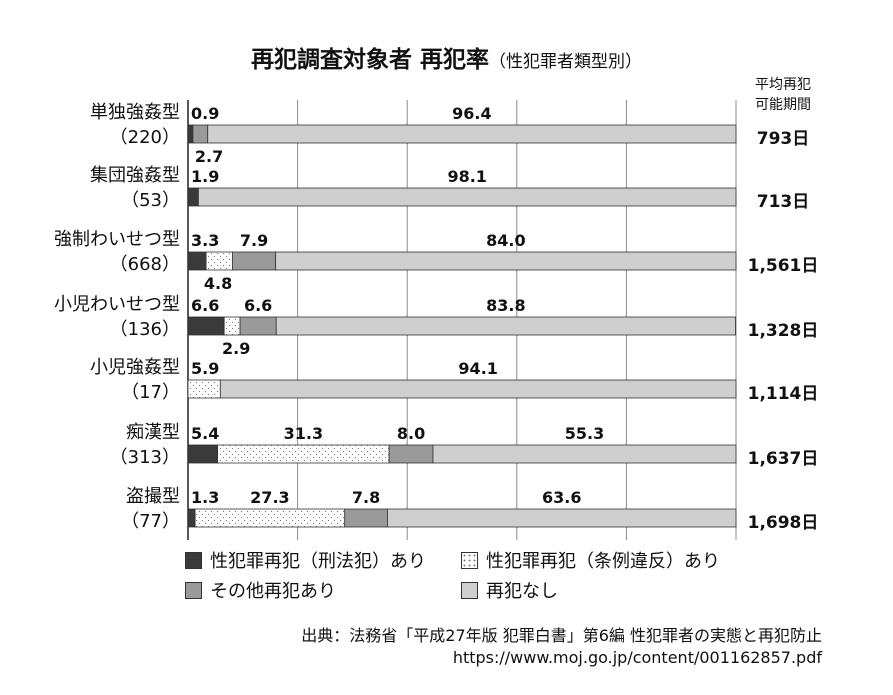 Image resolution: width=893 pixels, height=695 pixels. What do you see at coordinates (205, 305) in the screenshot?
I see `data-label-penal: 6.6` at bounding box center [205, 305].